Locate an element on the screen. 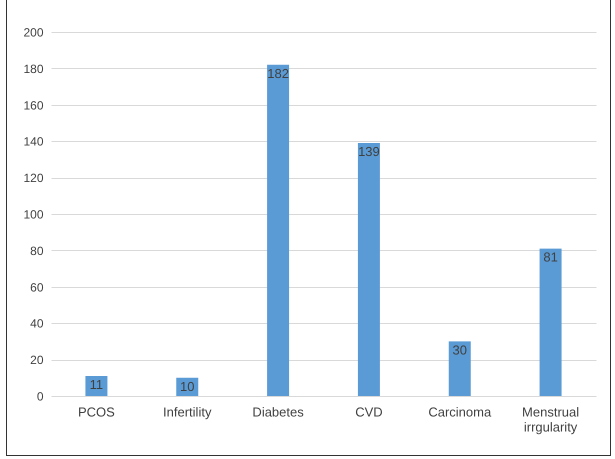 The height and width of the screenshot is (459, 615). data-label: 182 is located at coordinates (278, 73).